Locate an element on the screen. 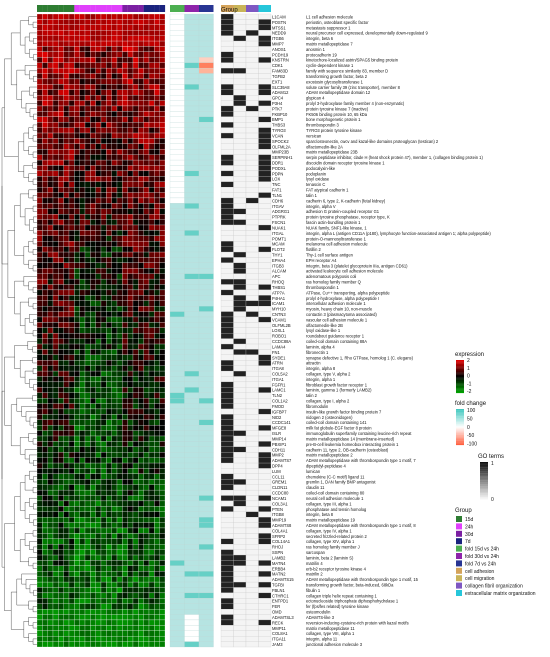  gene-description: periostin, osteoblast specific factor is located at coordinates (337, 22).